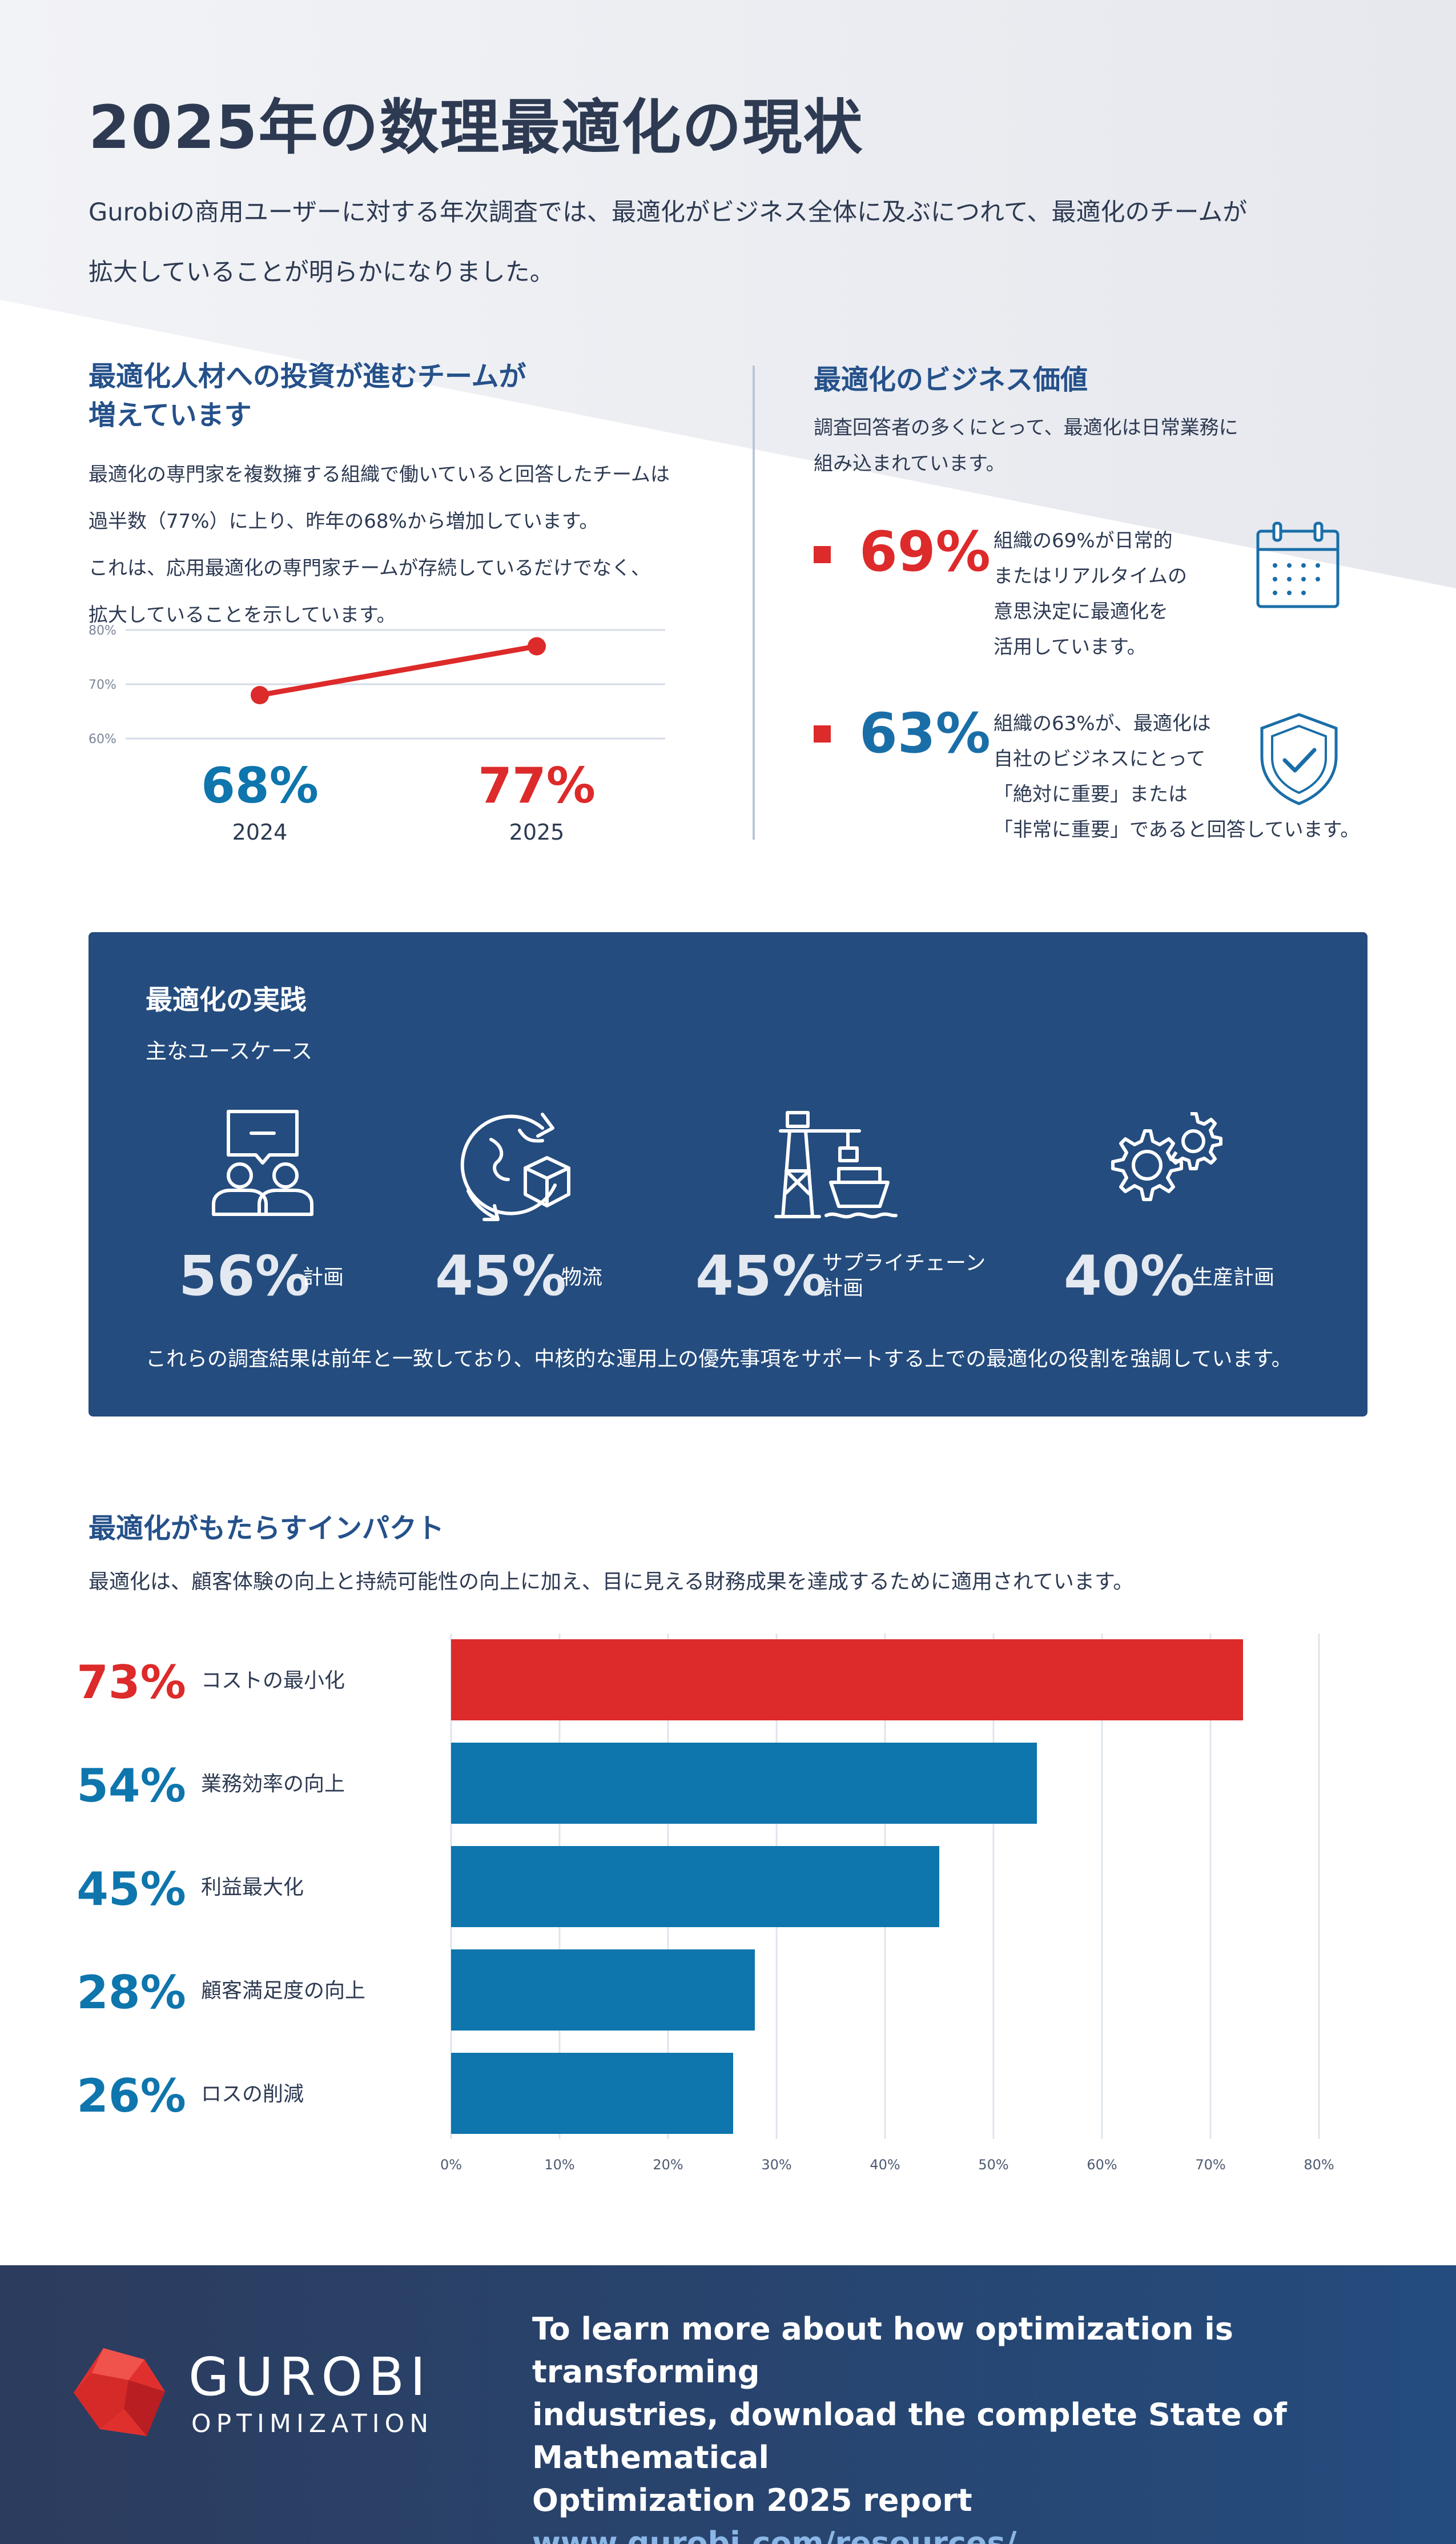 The height and width of the screenshot is (2544, 1456). Describe the element at coordinates (1091, 794) in the screenshot. I see `stat-line: 「絶対に重要」または` at that location.